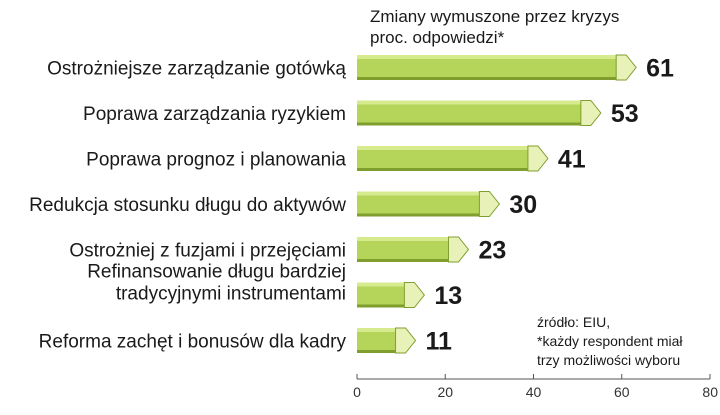  I want to click on source-note-line-2: *każdy respondent miał, so click(610, 341).